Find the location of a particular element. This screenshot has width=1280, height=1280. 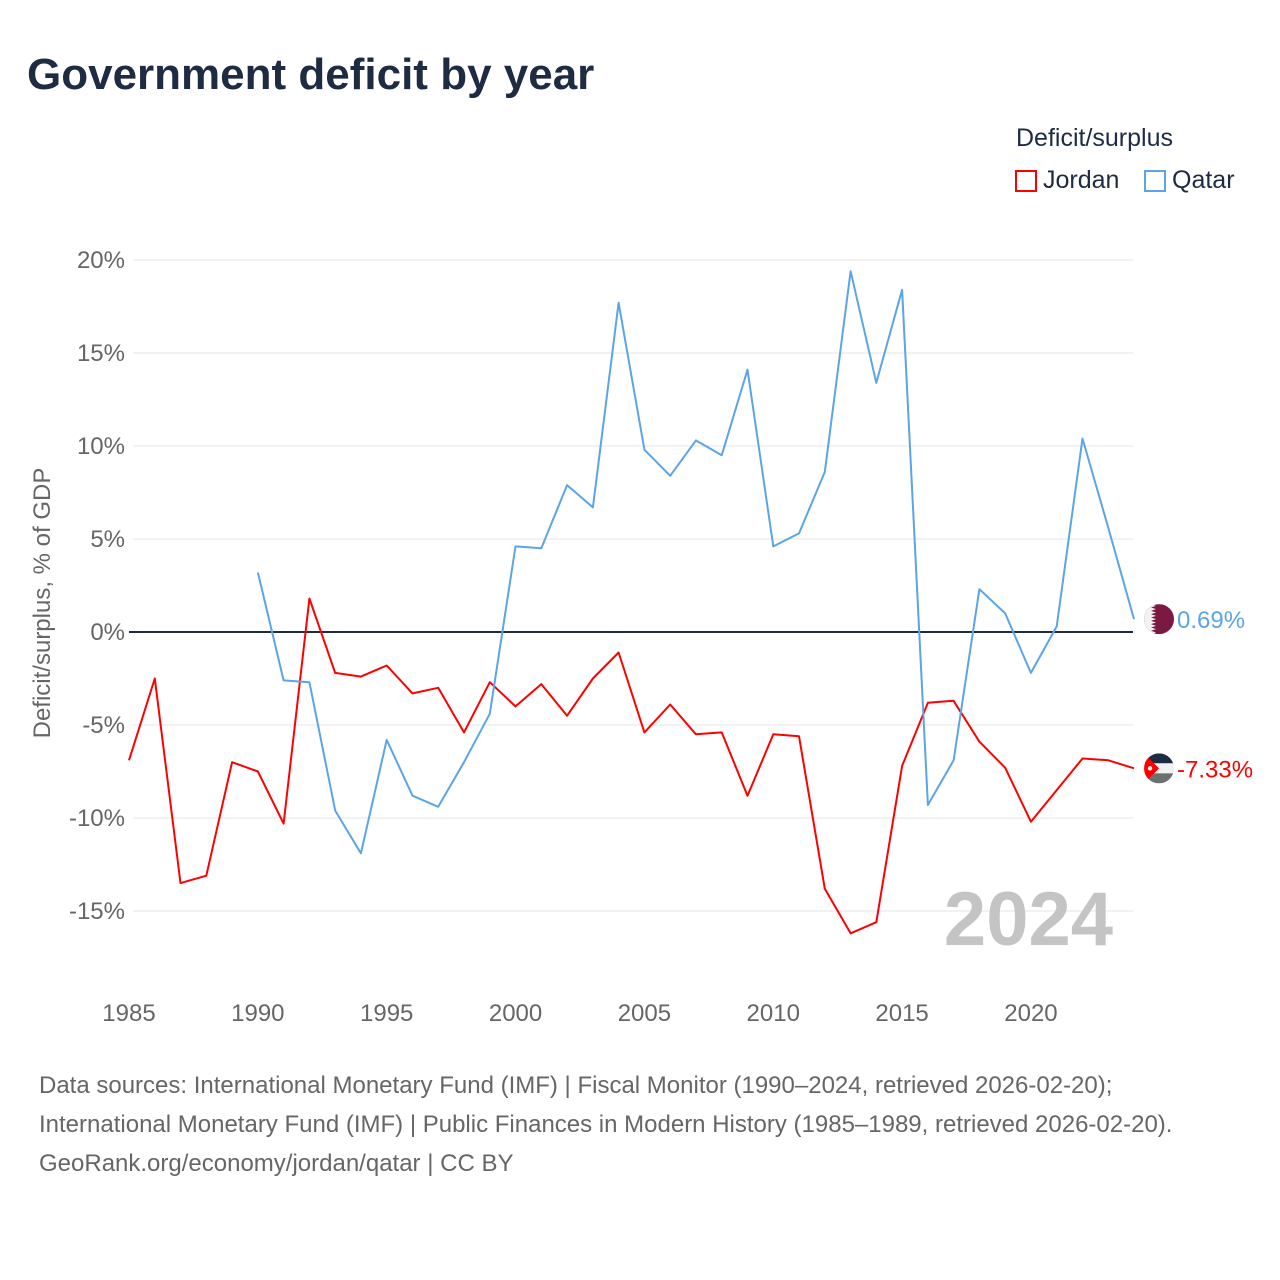

x-tick-label: 1995 is located at coordinates (386, 1013).